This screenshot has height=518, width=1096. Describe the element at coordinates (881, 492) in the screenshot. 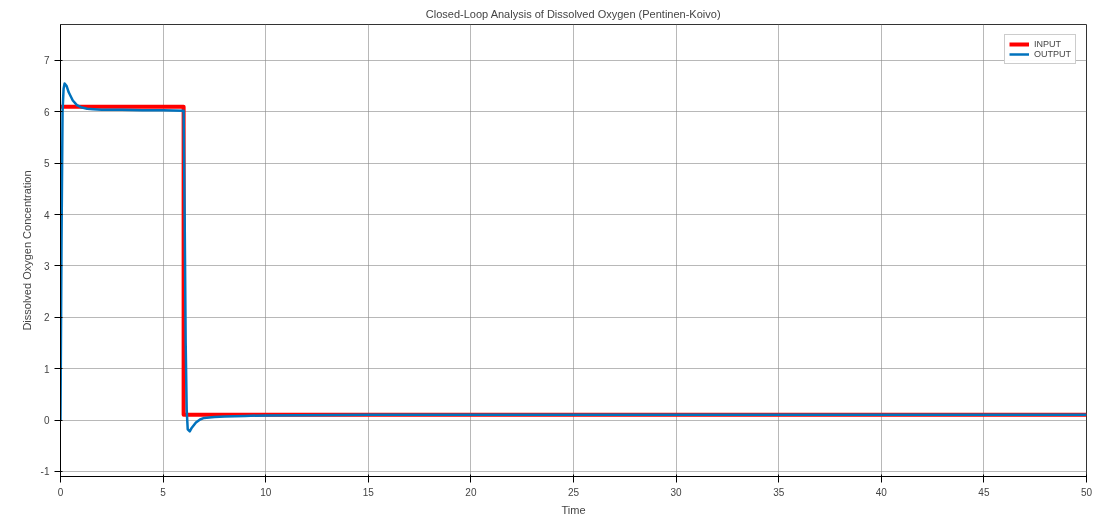

I see `x-tick-label: 40` at that location.